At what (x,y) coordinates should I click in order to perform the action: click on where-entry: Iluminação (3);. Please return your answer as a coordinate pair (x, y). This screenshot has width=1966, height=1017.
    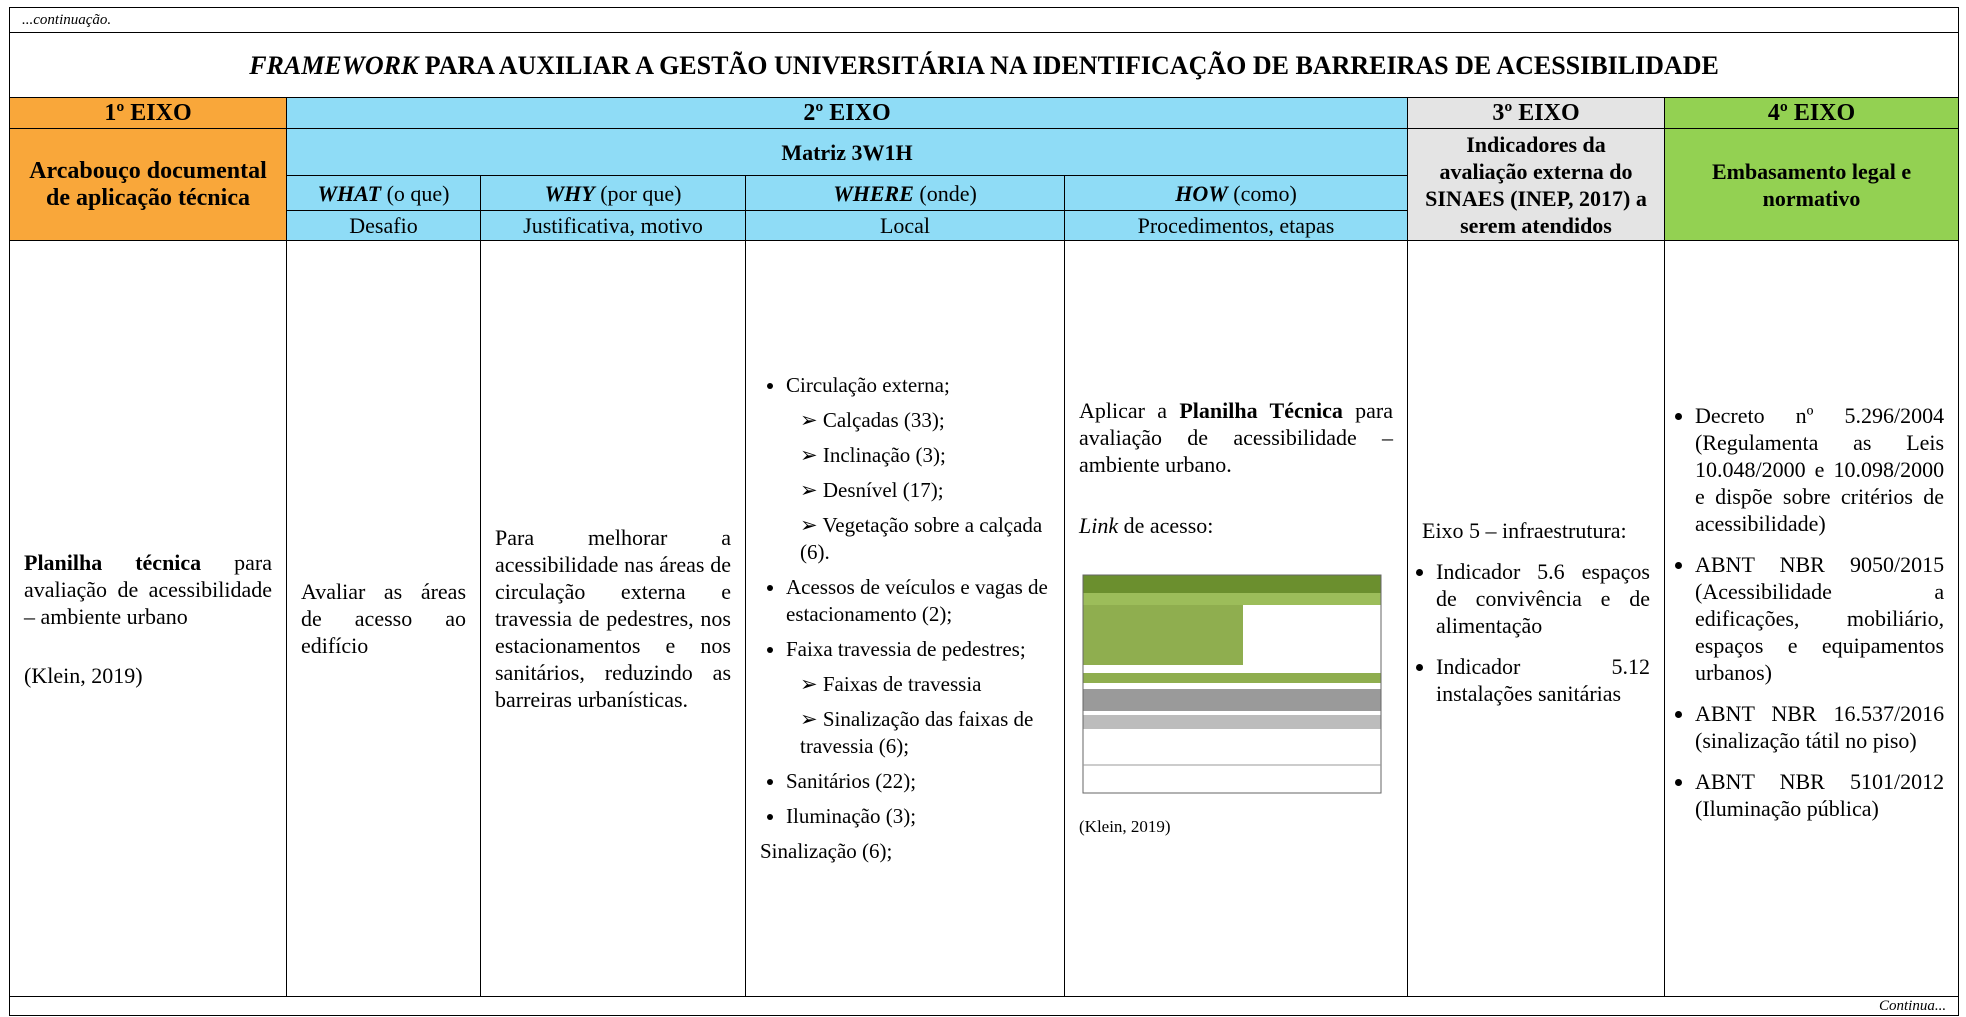
    Looking at the image, I should click on (918, 816).